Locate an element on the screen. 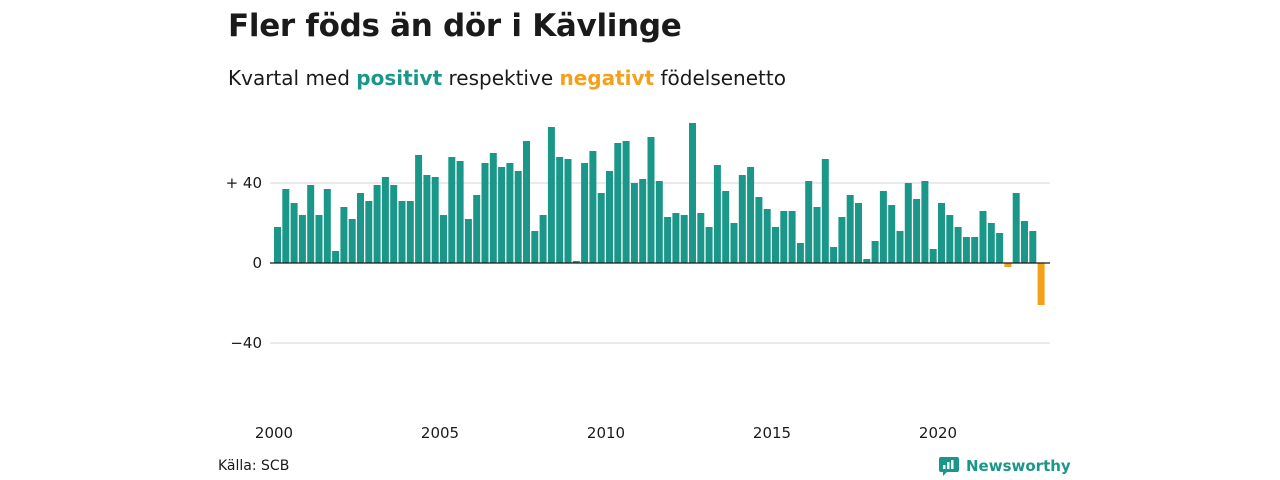 The height and width of the screenshot is (480, 1280). subtitle-negative-word: negativt is located at coordinates (607, 78).